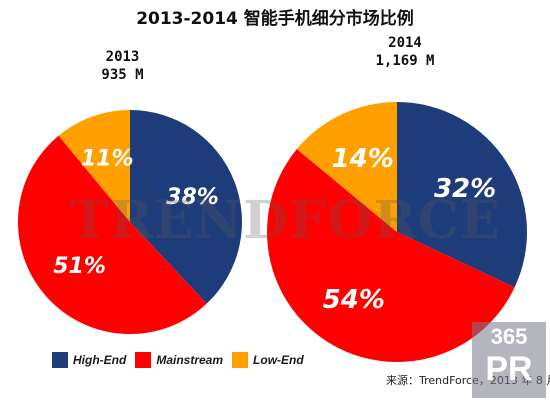  I want to click on watermark-logo: 365 PR, so click(509, 360).